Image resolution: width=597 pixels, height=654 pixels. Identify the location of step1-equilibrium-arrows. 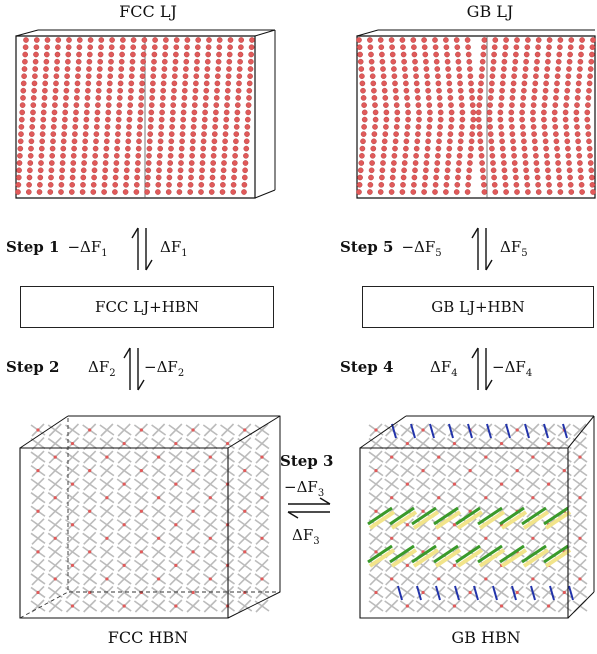
(142, 249).